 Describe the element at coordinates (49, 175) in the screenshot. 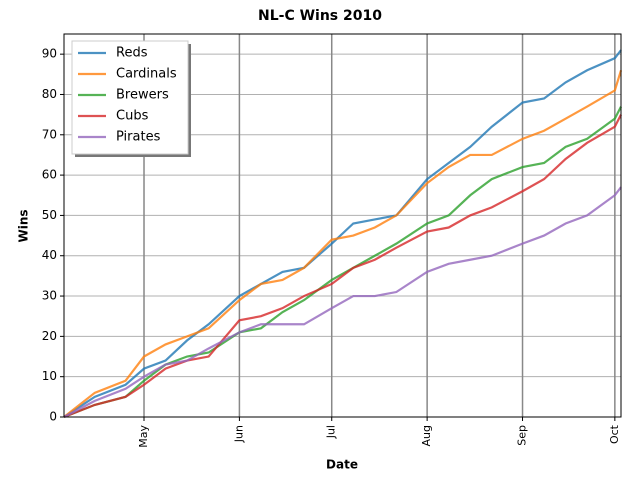

I see `y-tick-label: 60` at that location.